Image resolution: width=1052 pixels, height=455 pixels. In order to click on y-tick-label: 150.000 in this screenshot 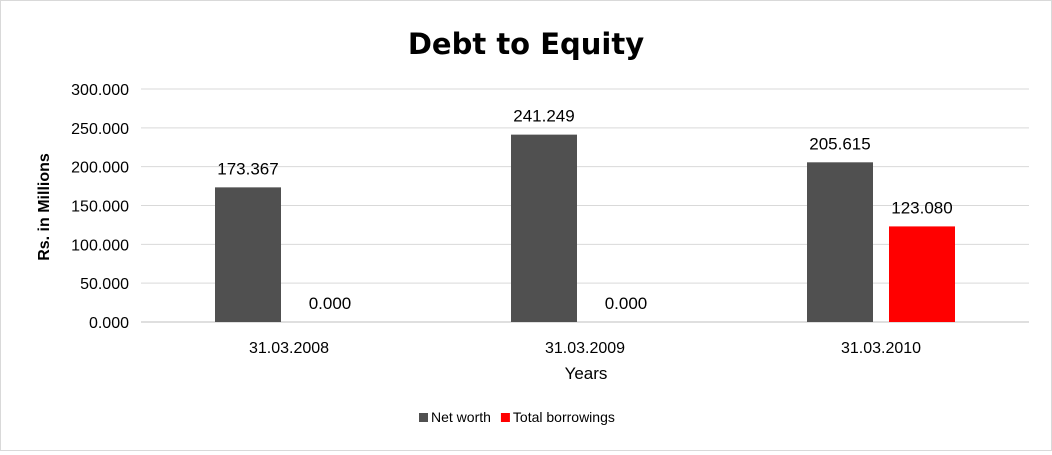, I will do `click(100, 207)`.